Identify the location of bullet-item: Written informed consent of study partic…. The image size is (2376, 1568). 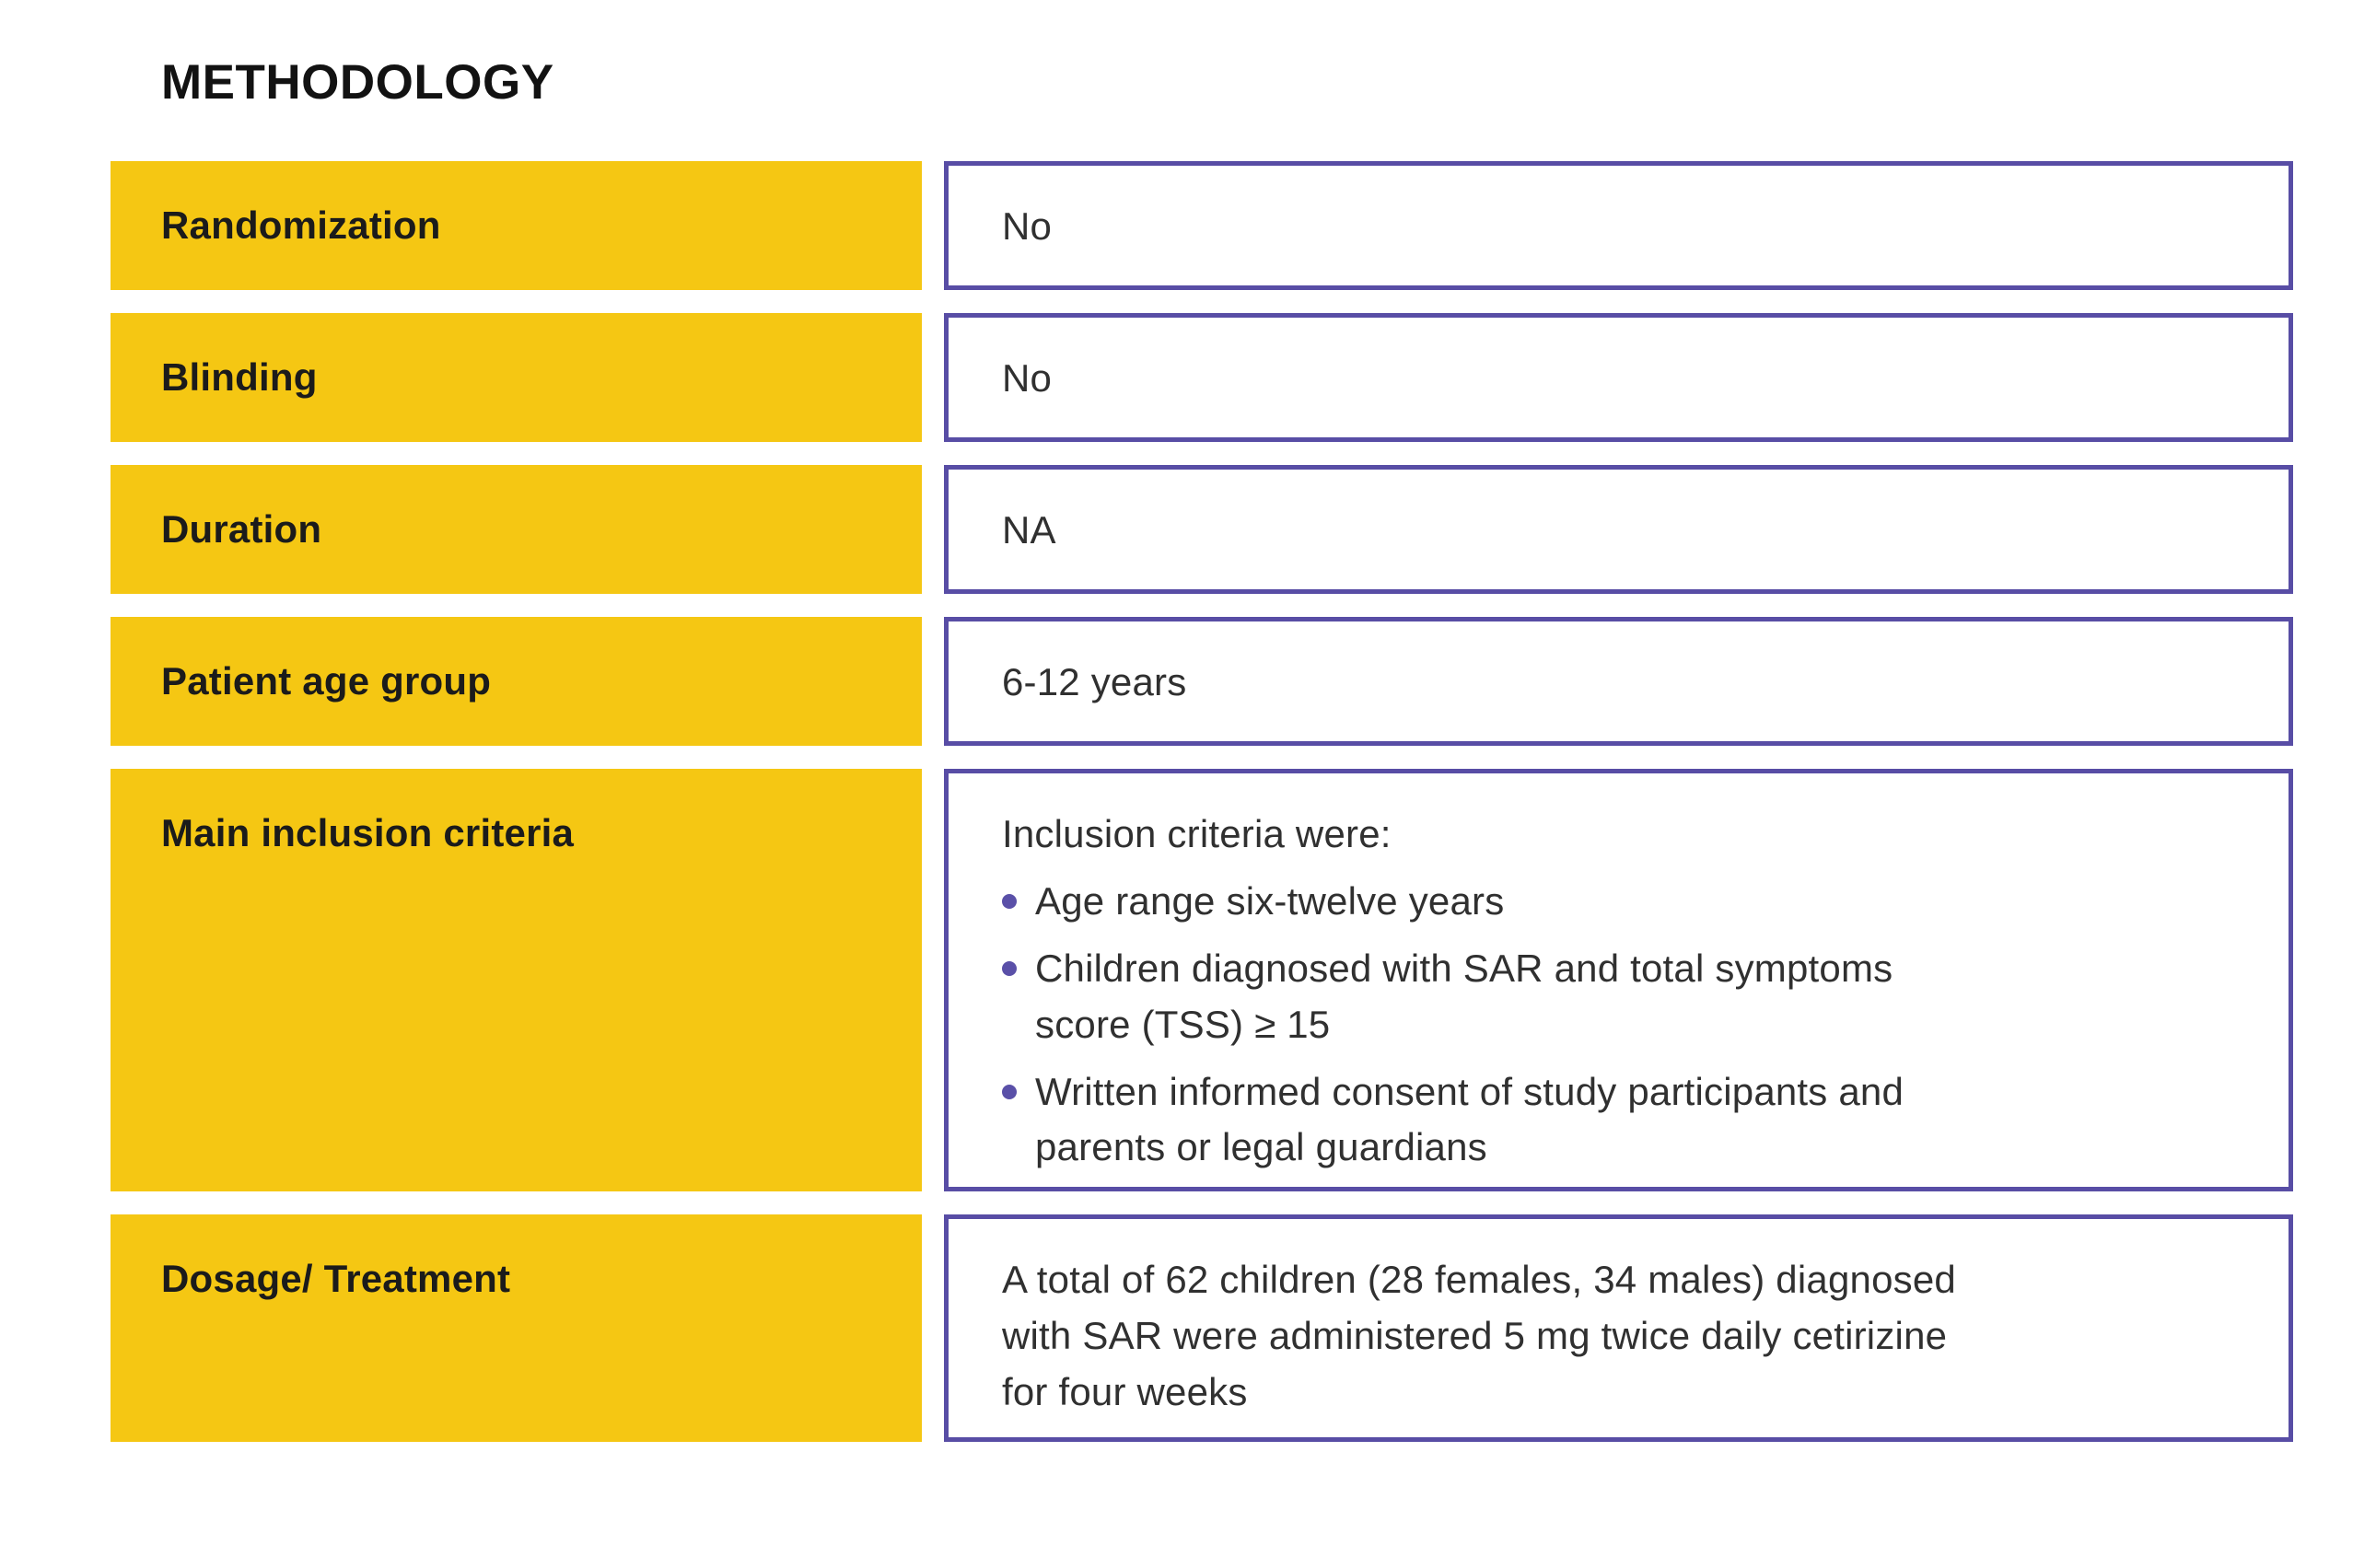
(1627, 1120).